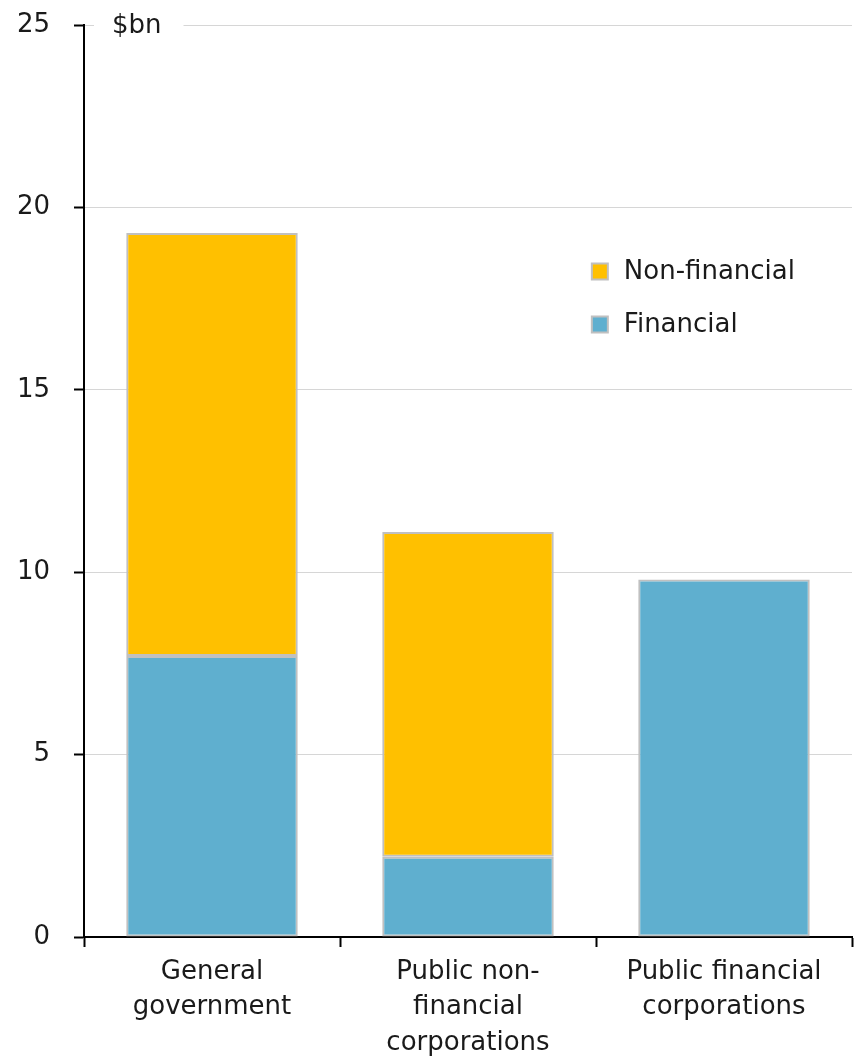 Image resolution: width=854 pixels, height=1063 pixels. I want to click on y-axis-title: $bn, so click(137, 23).